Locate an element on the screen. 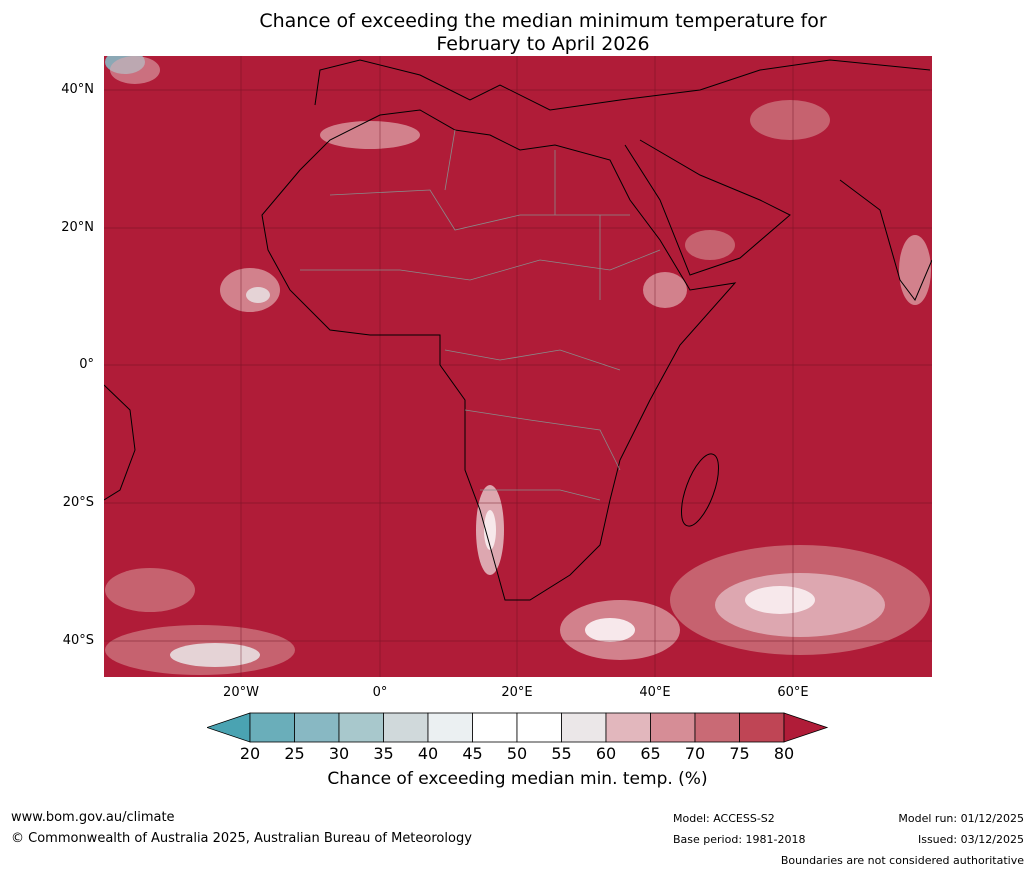 This screenshot has width=1035, height=873. model-name: Model: ACCESS-S2 is located at coordinates (724, 818).